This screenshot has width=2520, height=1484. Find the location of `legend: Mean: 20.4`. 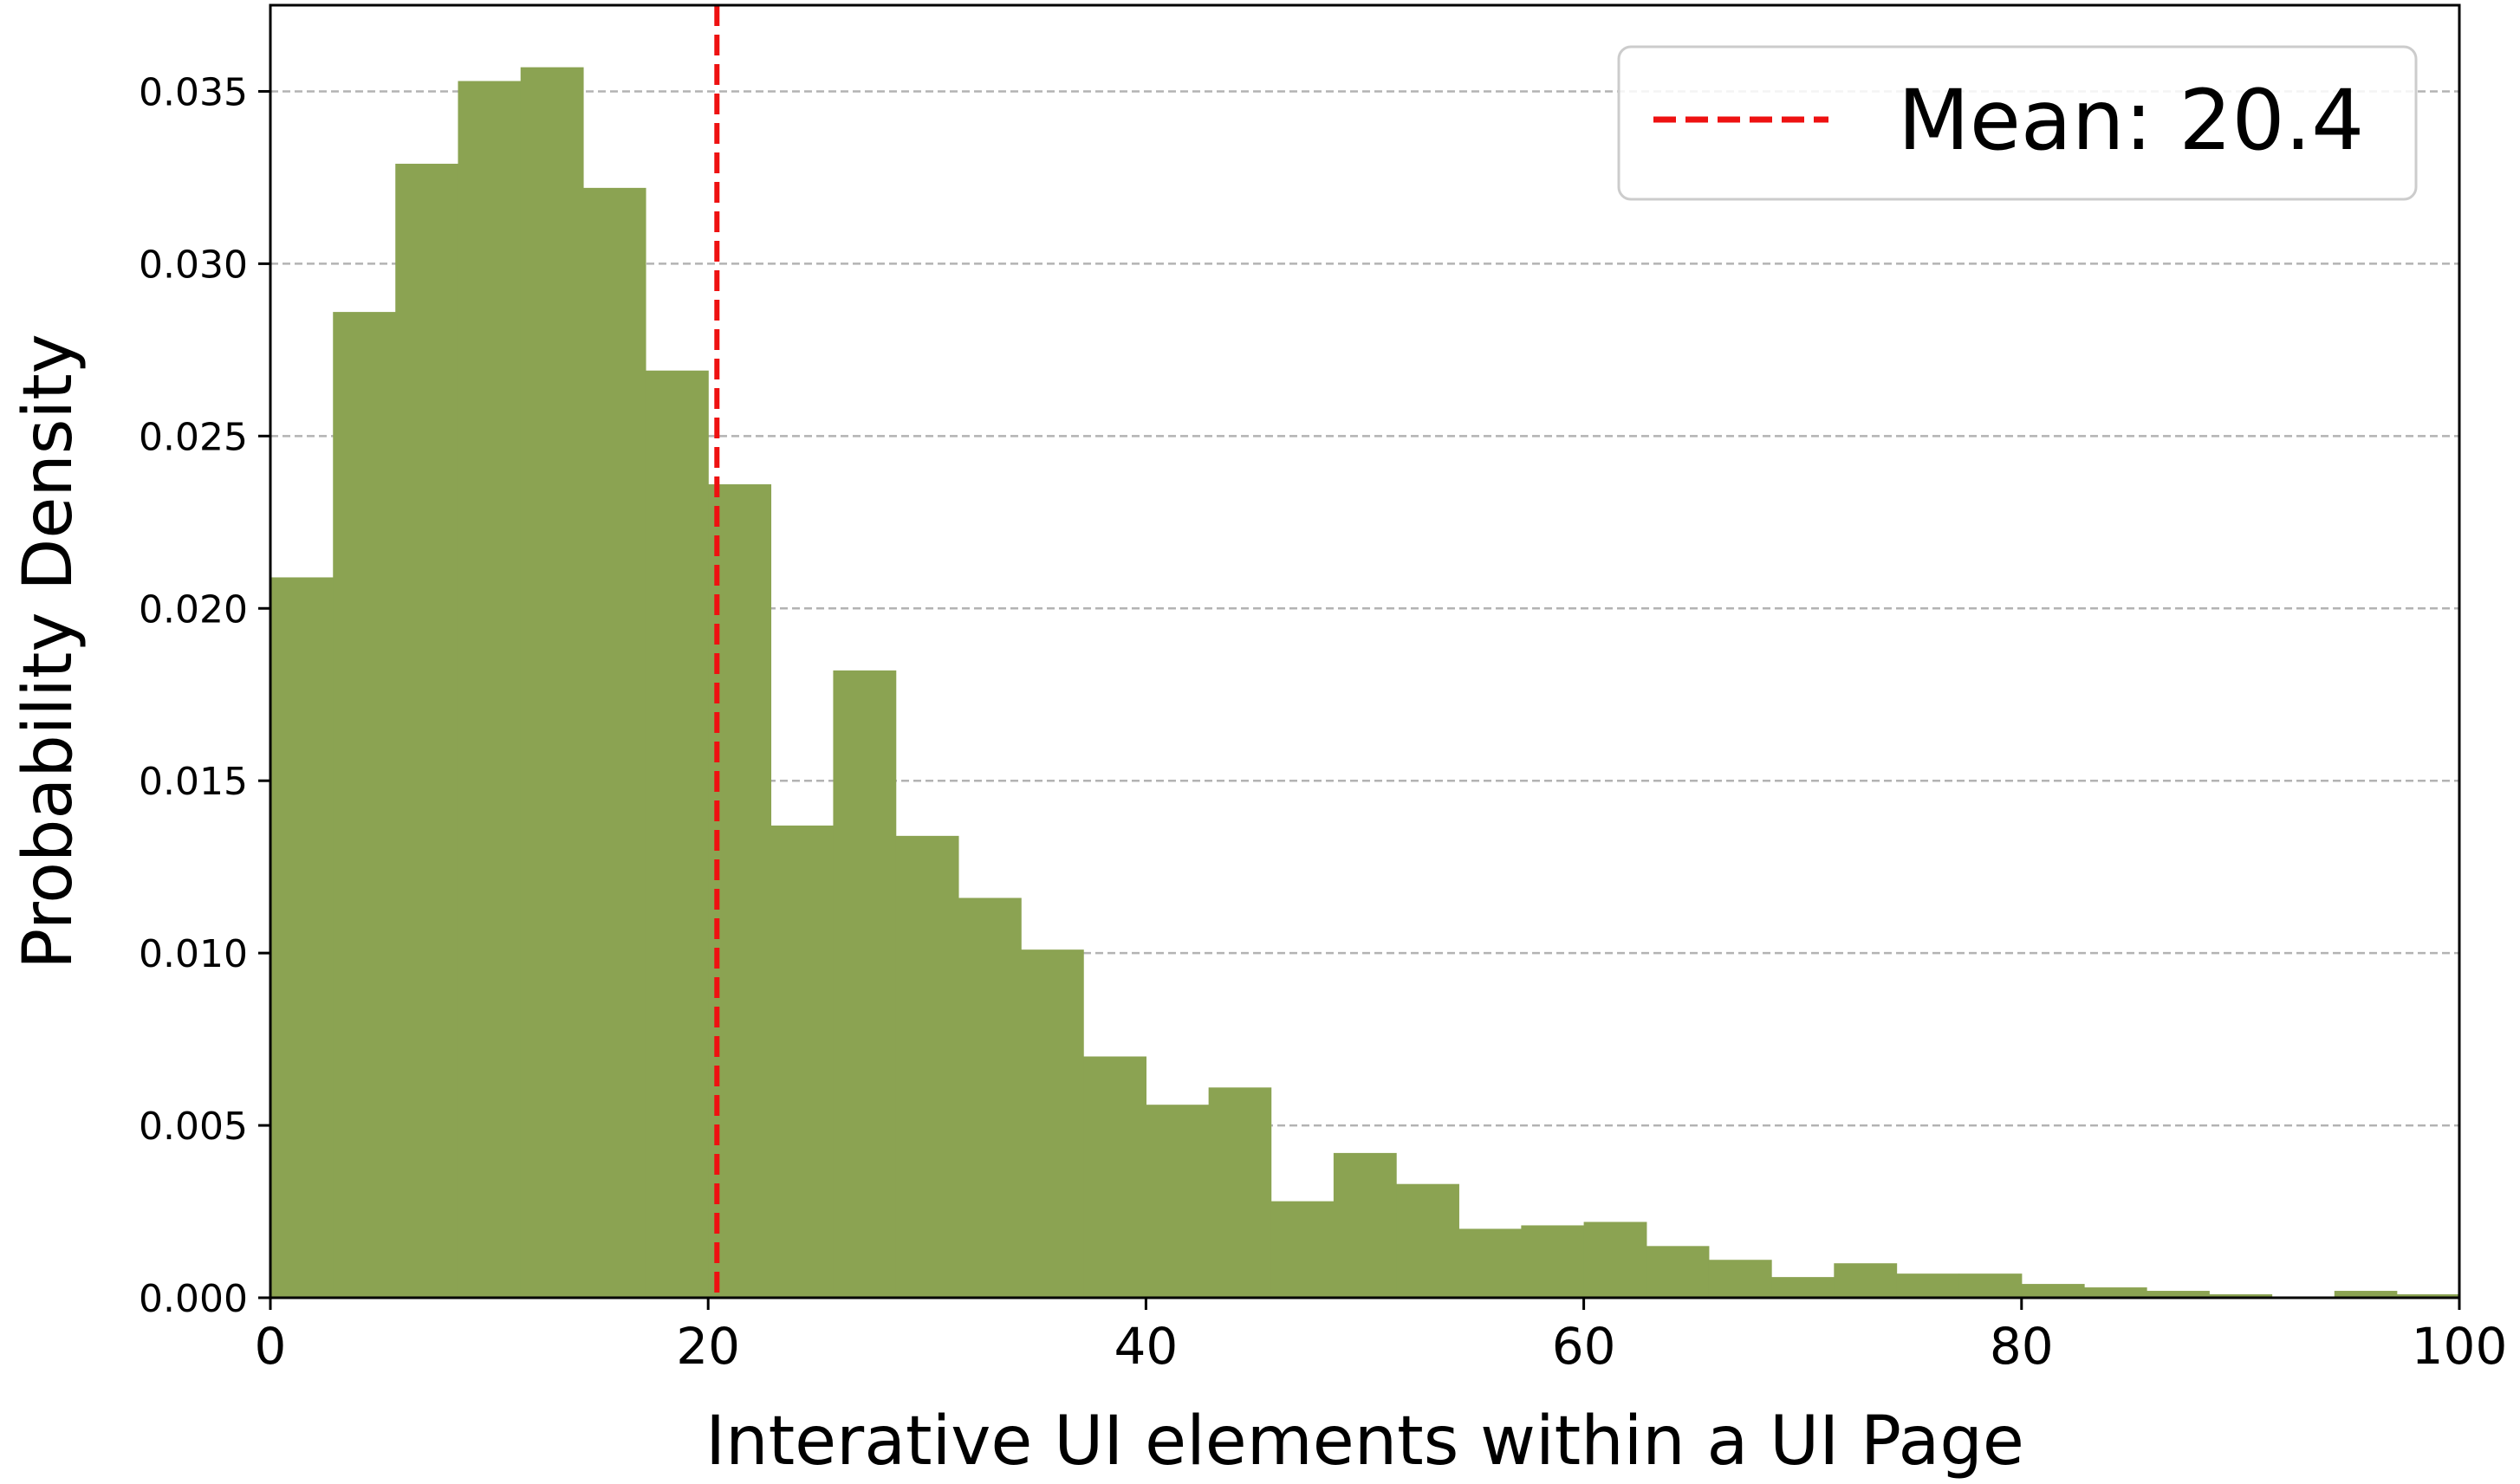

legend: Mean: 20.4 is located at coordinates (2017, 123).